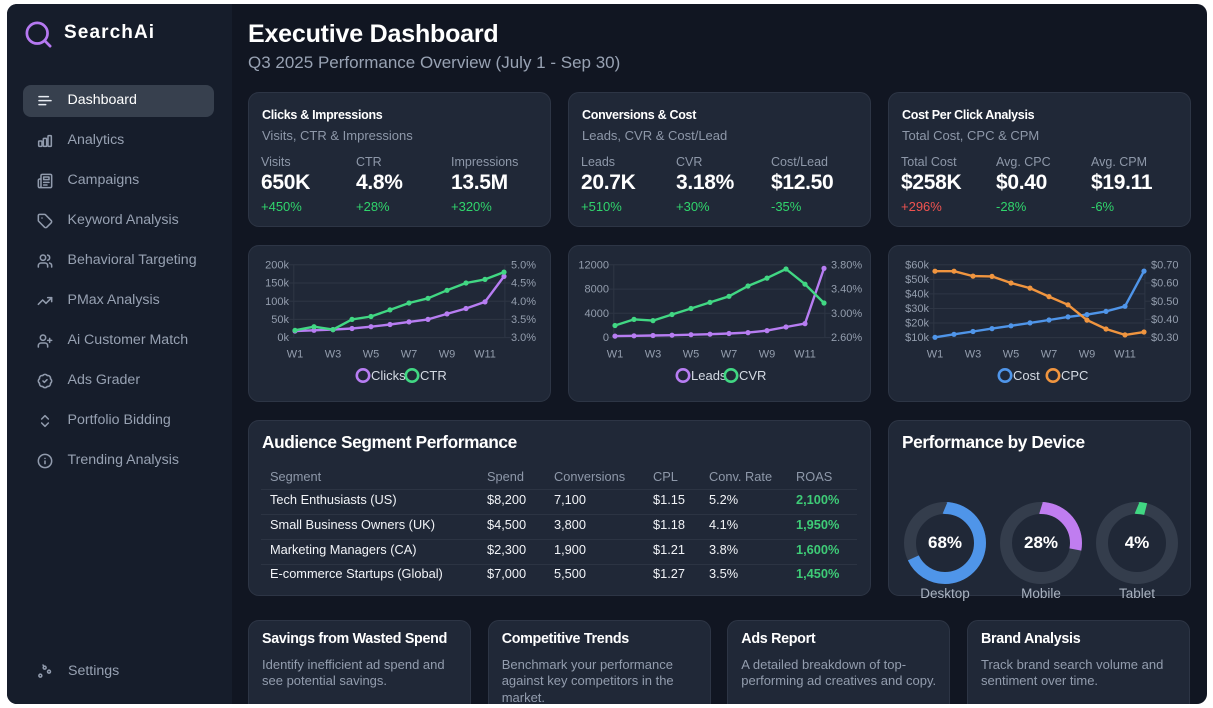 The height and width of the screenshot is (708, 1213). I want to click on svg-text: $0.70, so click(1165, 265).